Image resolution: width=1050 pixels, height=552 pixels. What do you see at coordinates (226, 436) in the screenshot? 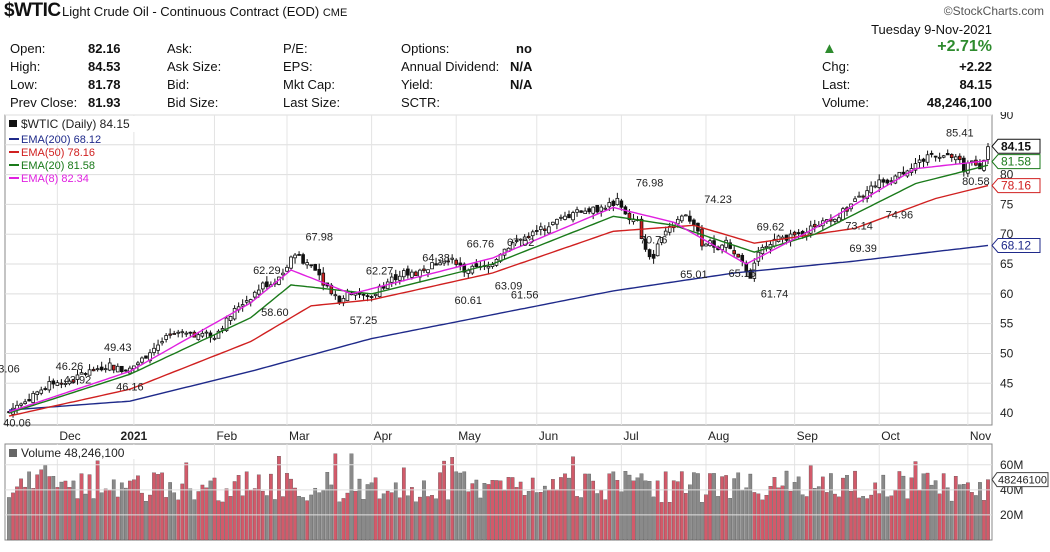
I see `x-tick-label: Feb` at bounding box center [226, 436].